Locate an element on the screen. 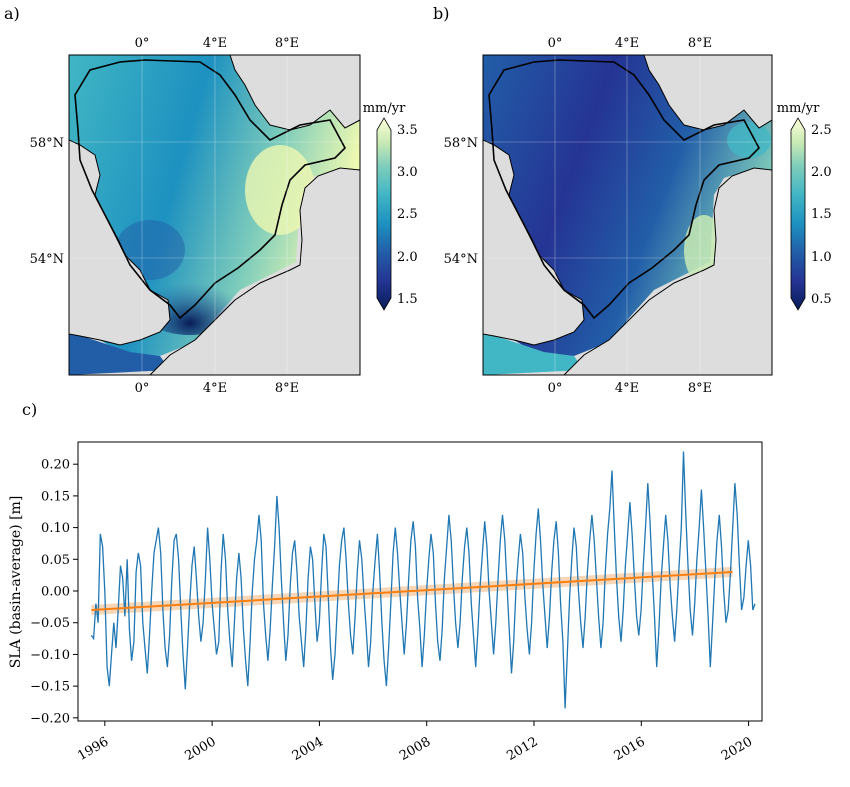  panel-label-c: c) is located at coordinates (30, 409).